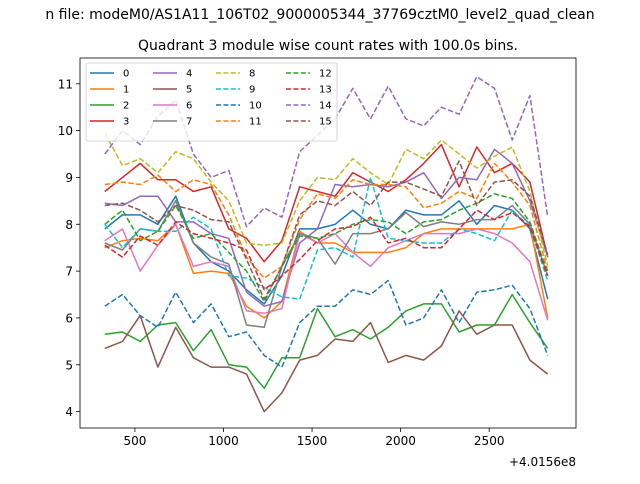  Describe the element at coordinates (325, 74) in the screenshot. I see `legend-label-12: 12` at that location.